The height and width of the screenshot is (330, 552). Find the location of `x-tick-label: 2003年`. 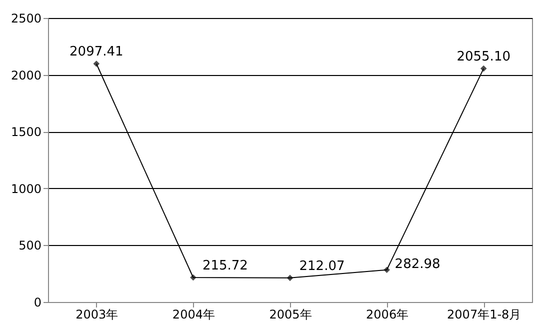

x-tick-label: 2003年 is located at coordinates (97, 315).